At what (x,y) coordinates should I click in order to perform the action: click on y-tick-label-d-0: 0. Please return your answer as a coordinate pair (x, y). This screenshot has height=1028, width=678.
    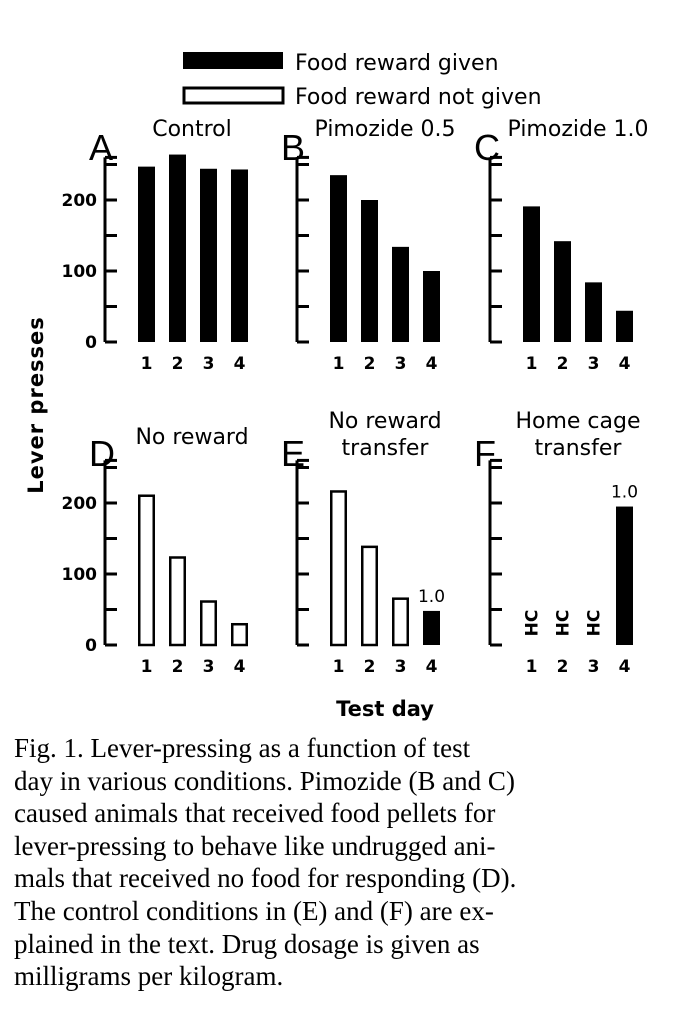
    Looking at the image, I should click on (91, 646).